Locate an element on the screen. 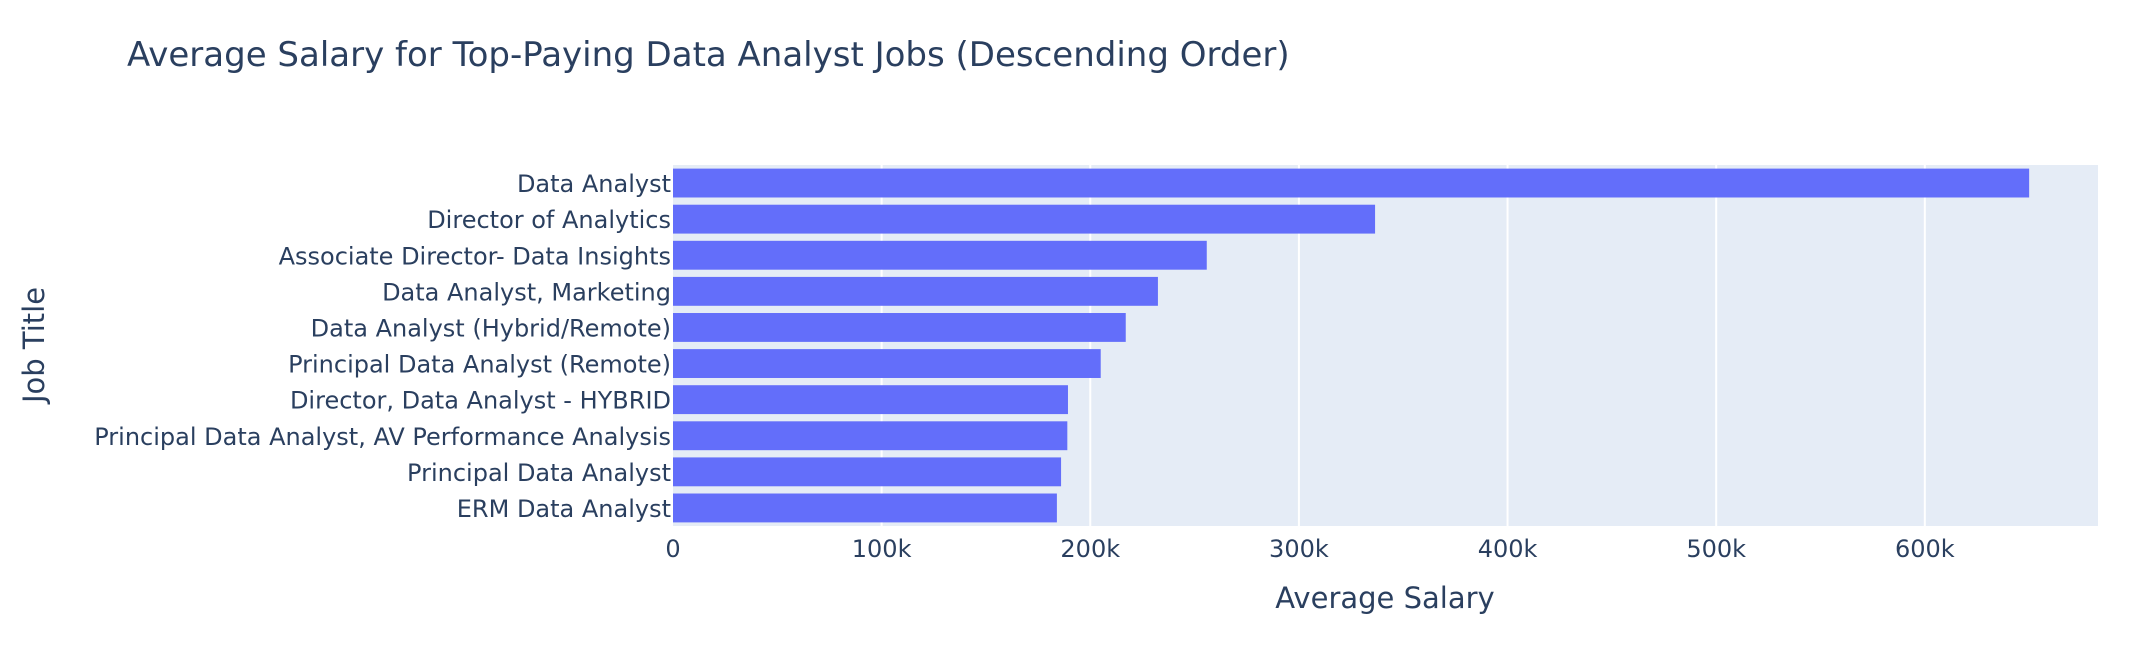 This screenshot has width=2146, height=656. y-tick-label: ERM Data Analyst is located at coordinates (564, 509).